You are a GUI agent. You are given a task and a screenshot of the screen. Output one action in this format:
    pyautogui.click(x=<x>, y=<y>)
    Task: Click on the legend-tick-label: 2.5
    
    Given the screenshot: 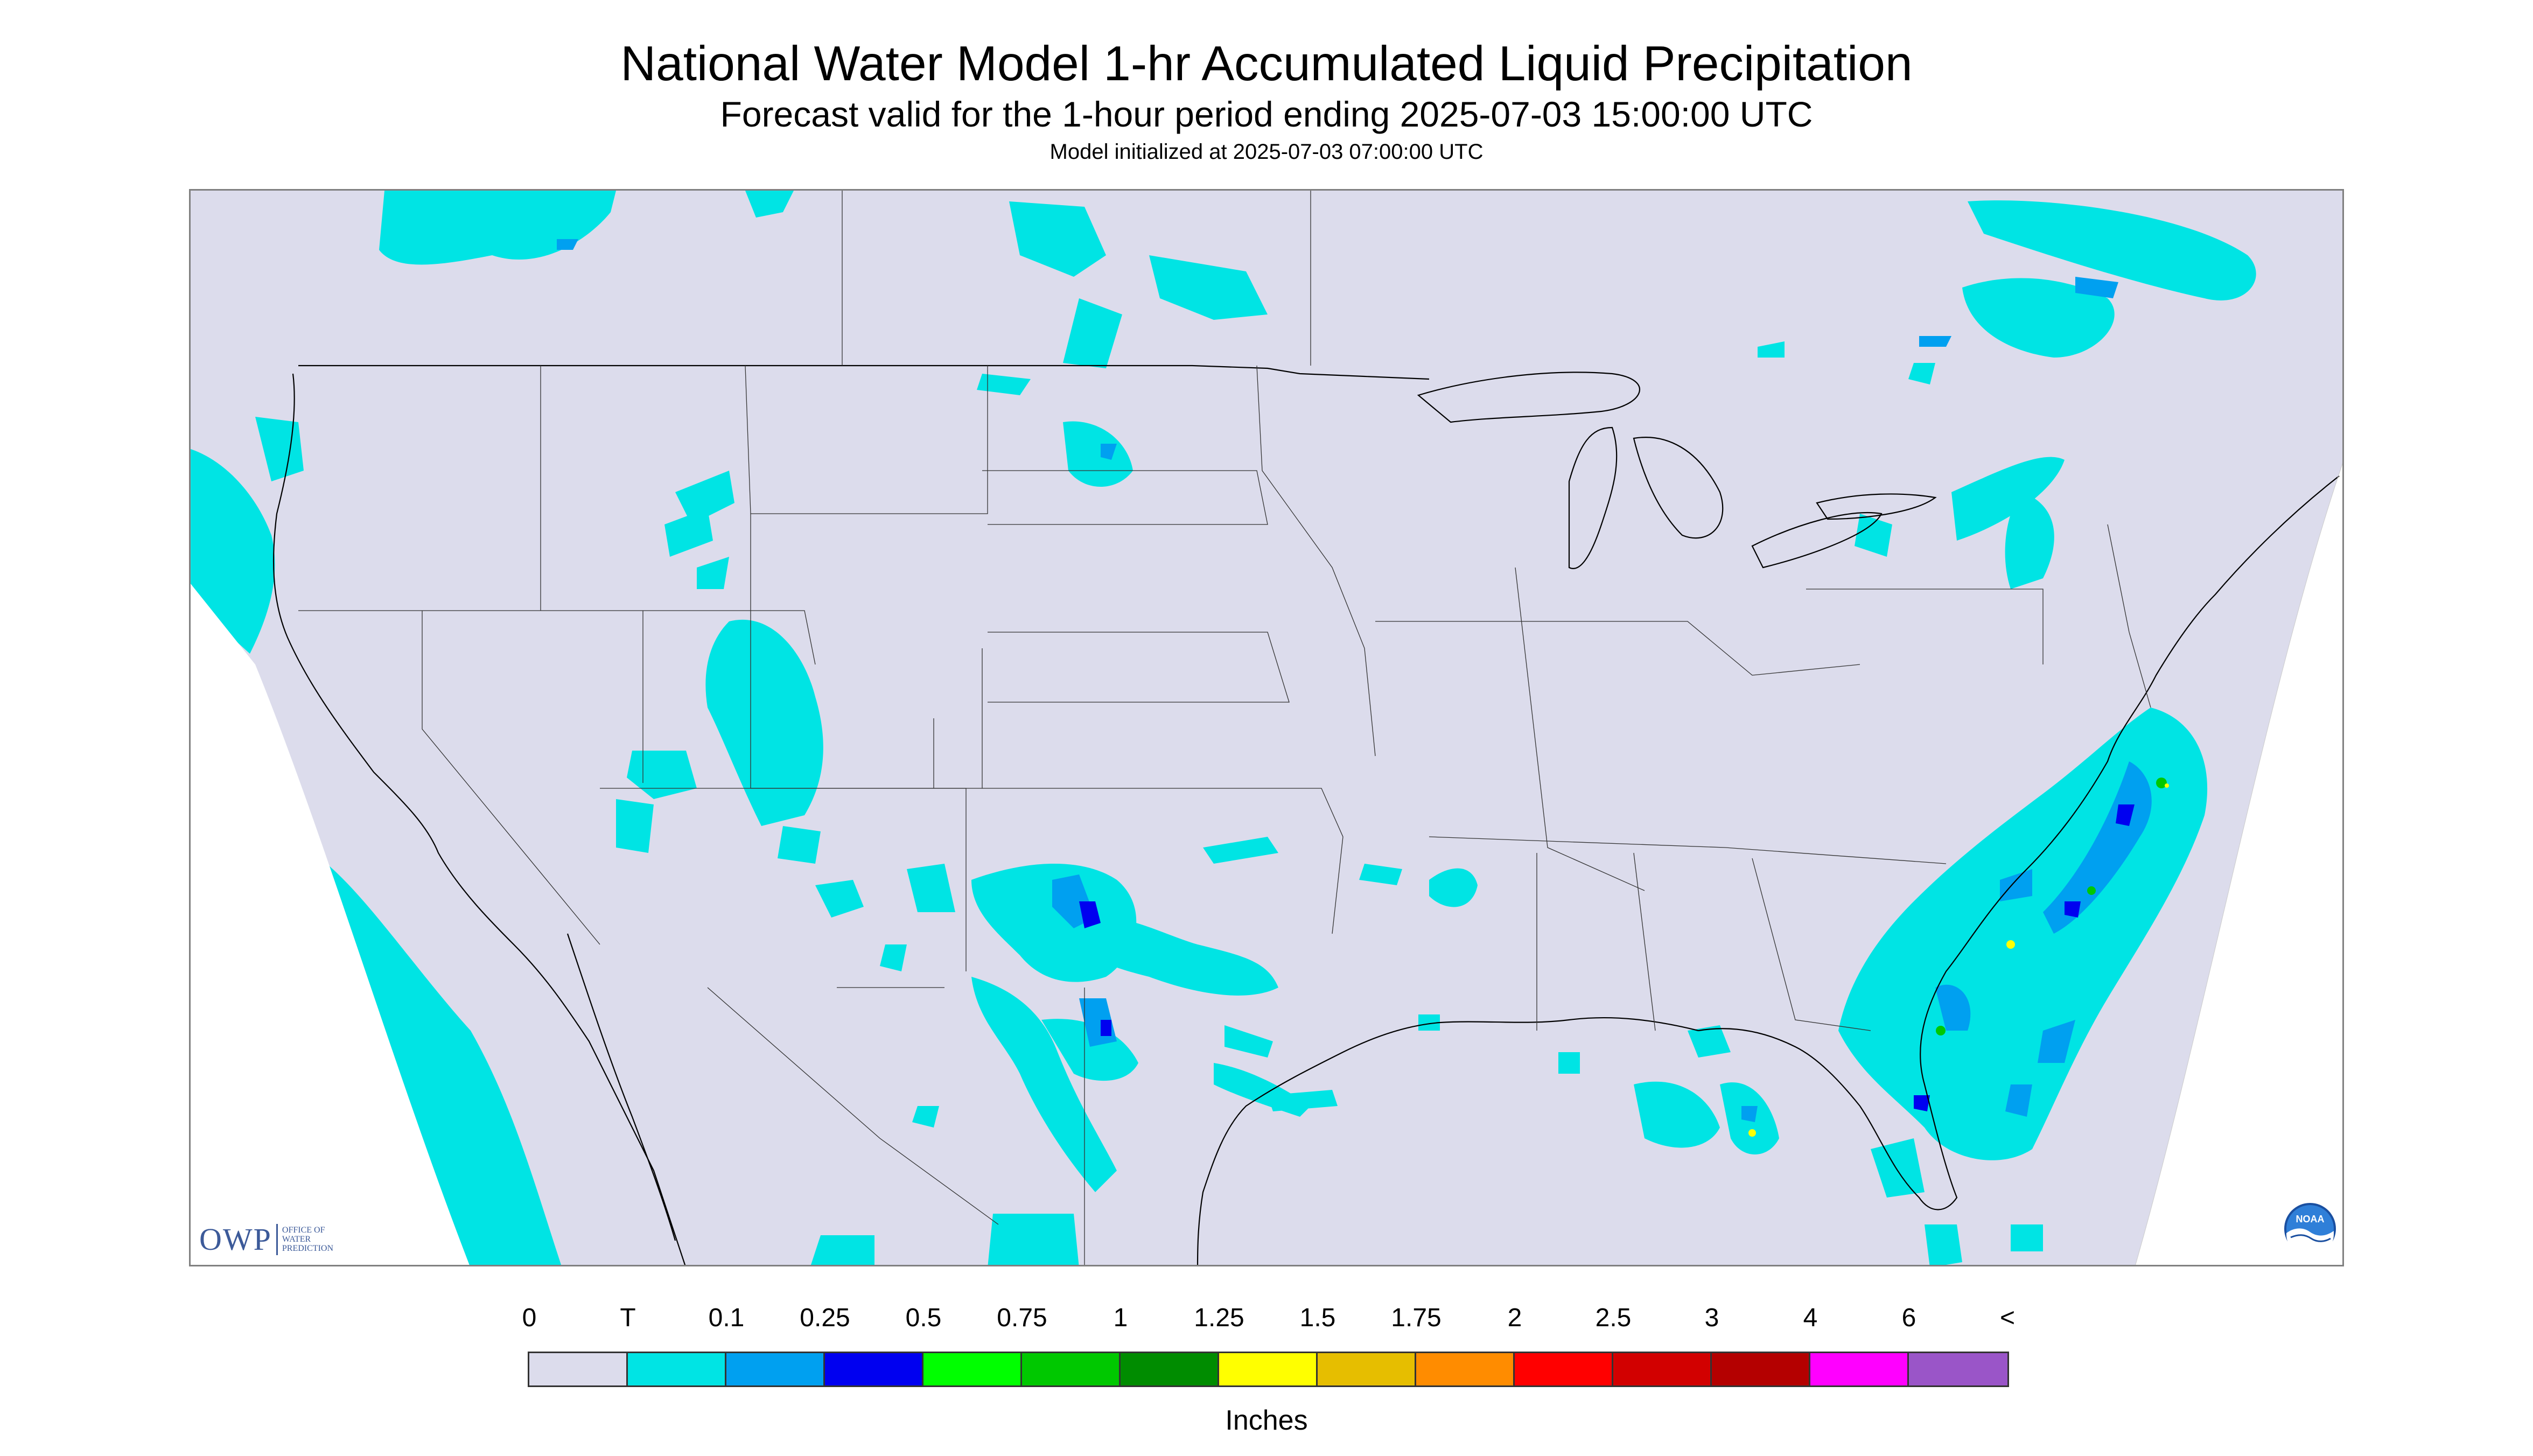 What is the action you would take?
    pyautogui.click(x=1613, y=1318)
    